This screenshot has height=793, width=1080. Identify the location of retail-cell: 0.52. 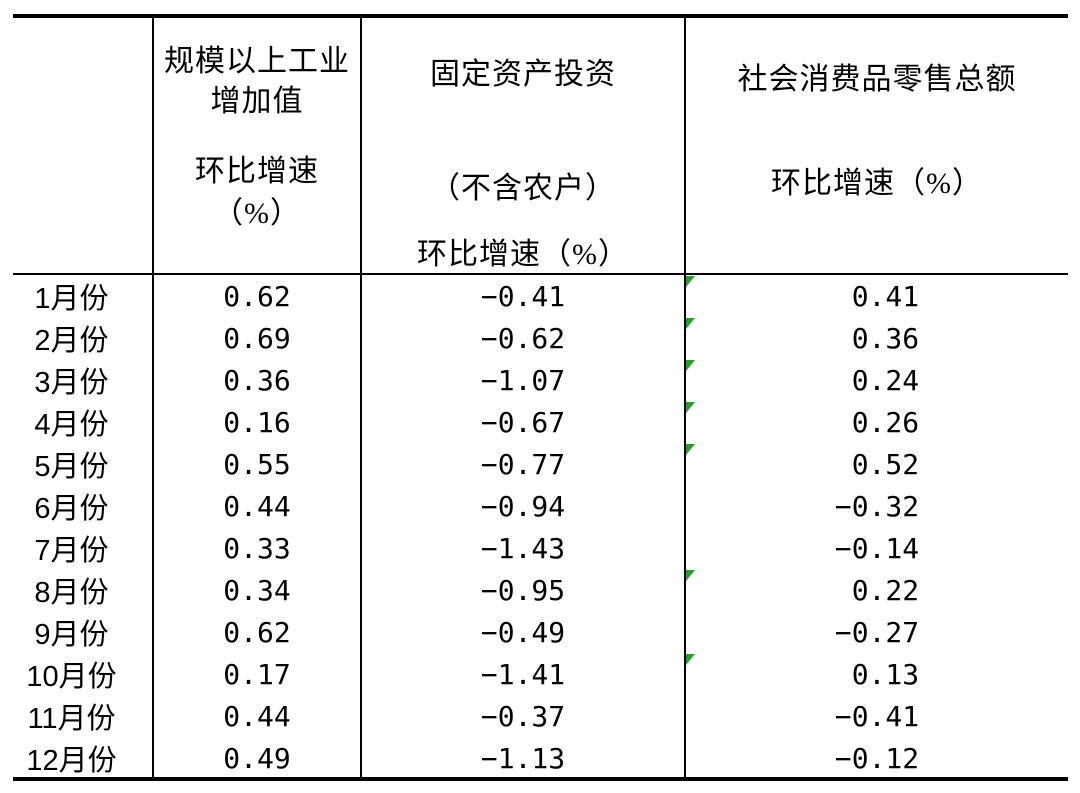
(876, 464).